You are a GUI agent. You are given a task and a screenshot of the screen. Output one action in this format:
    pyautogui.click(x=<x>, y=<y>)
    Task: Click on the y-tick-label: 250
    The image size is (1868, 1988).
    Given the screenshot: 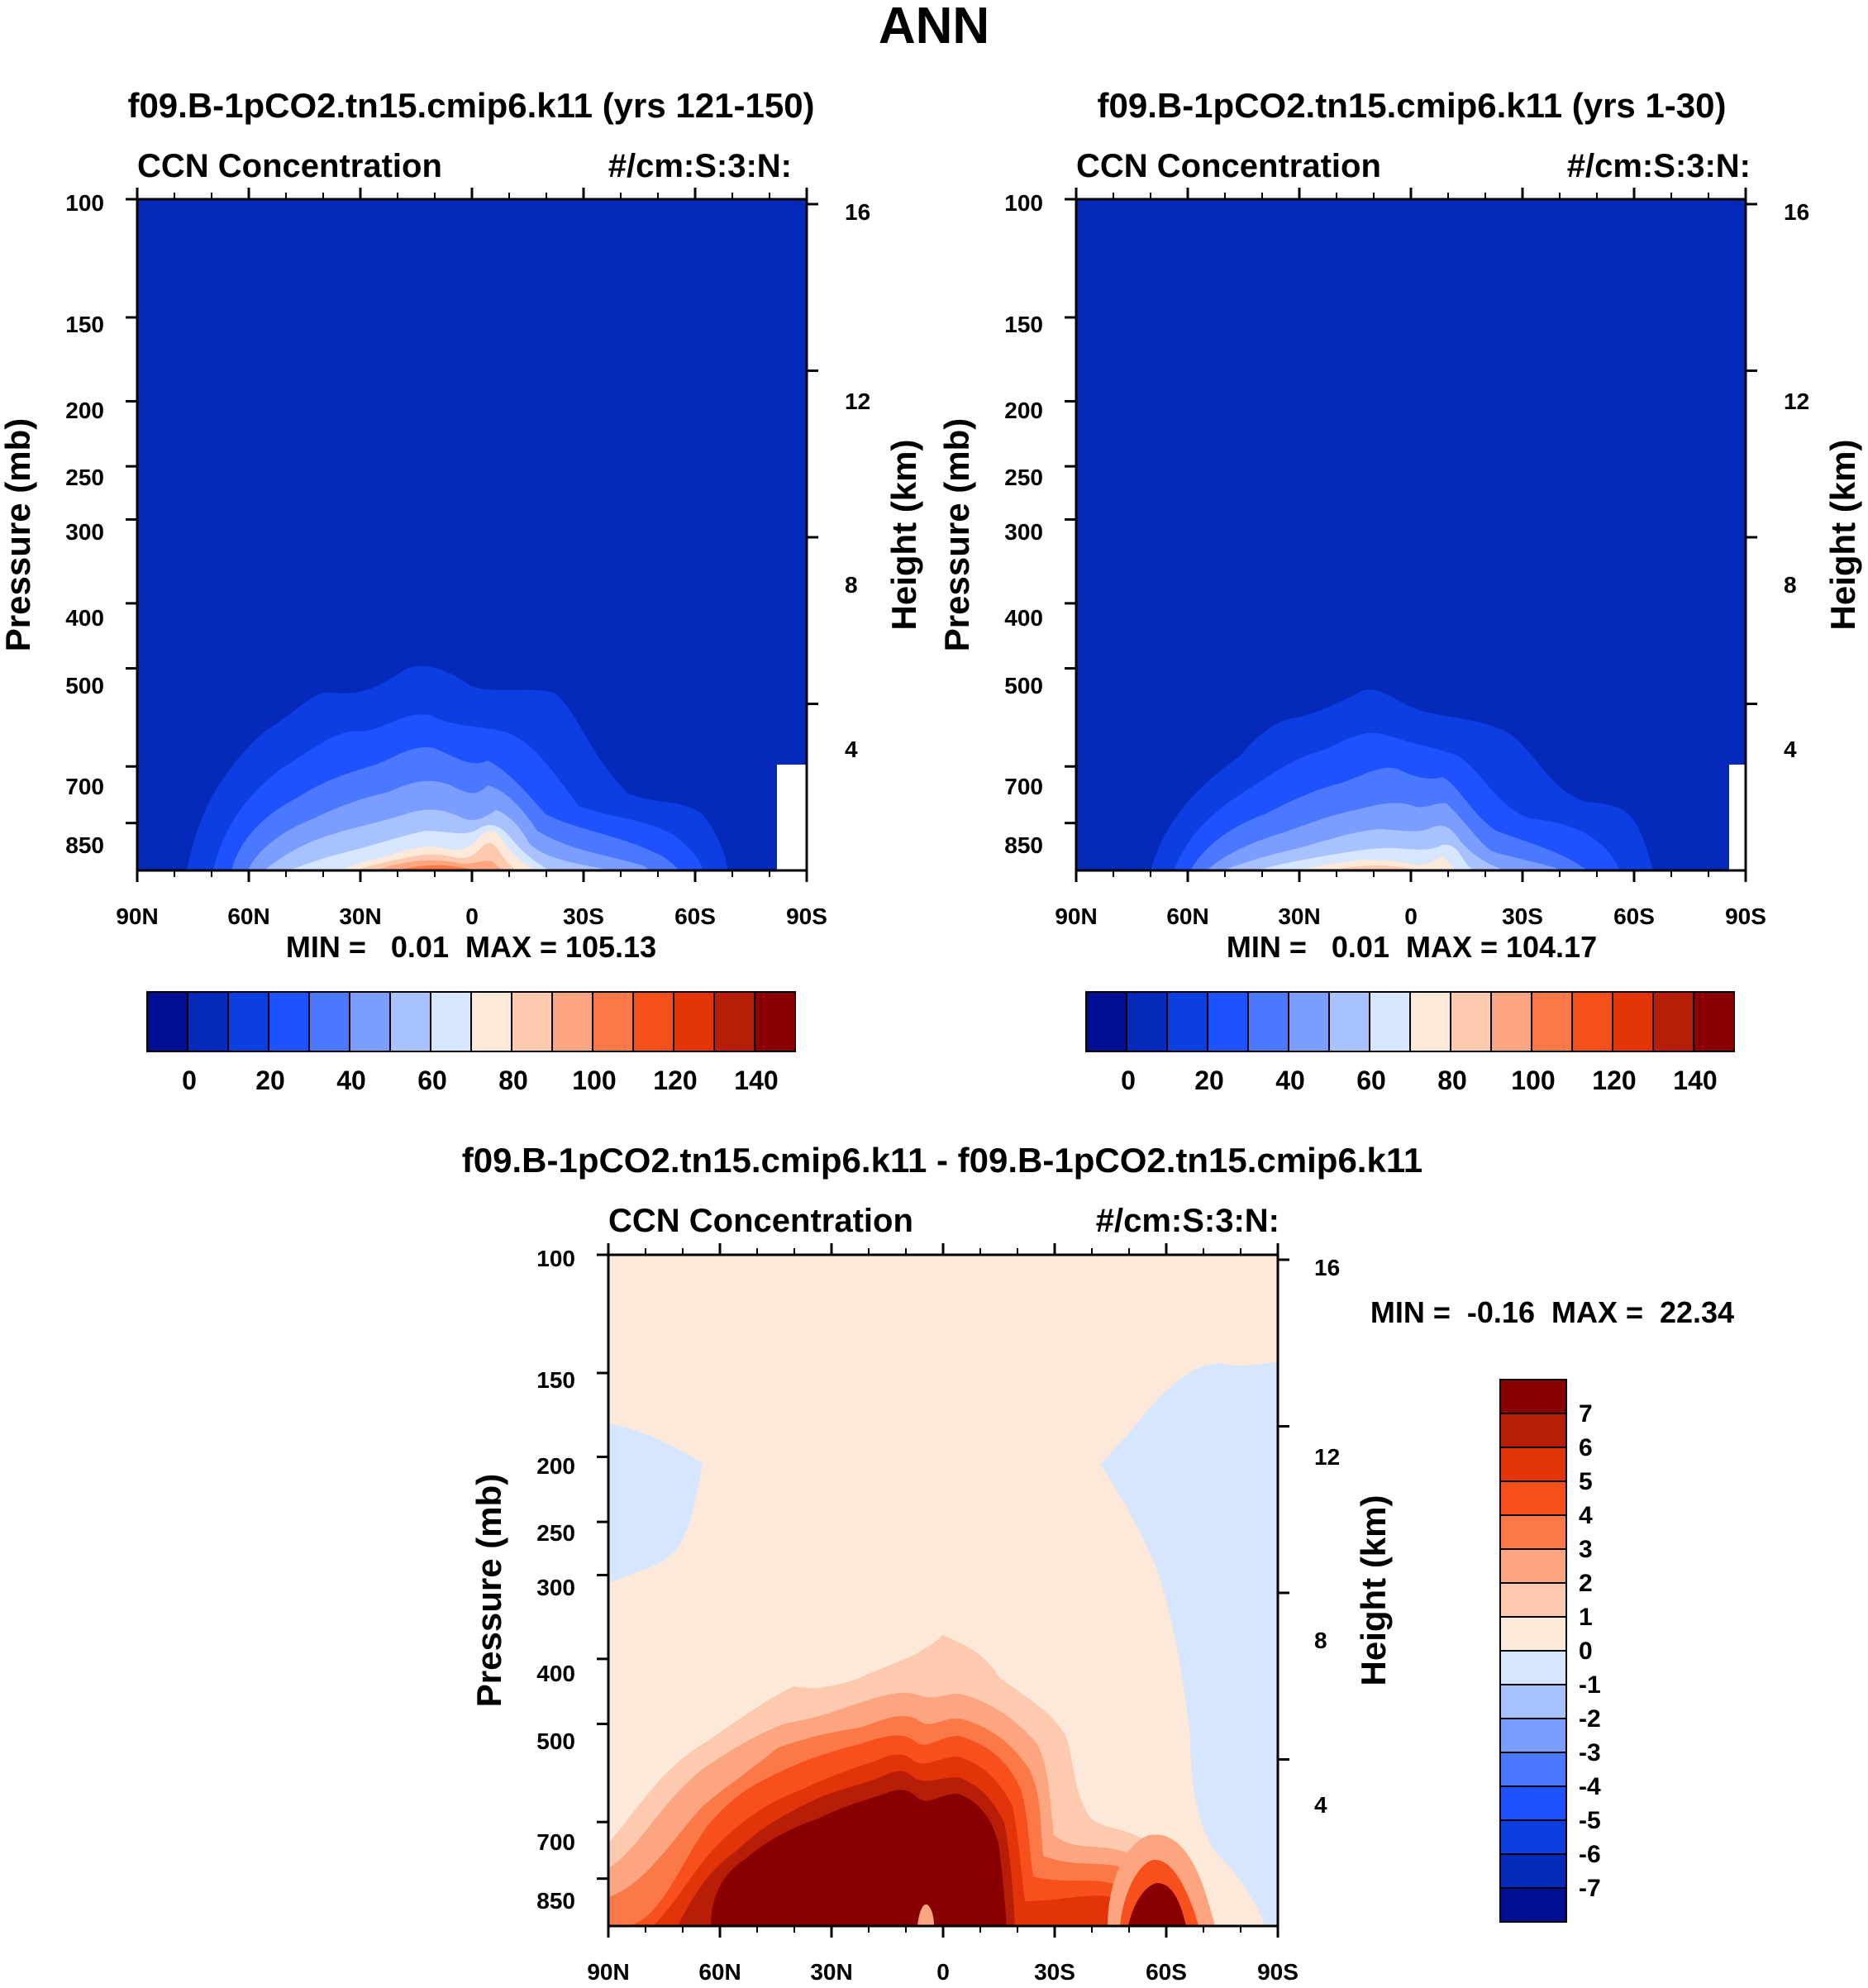 What is the action you would take?
    pyautogui.click(x=84, y=477)
    